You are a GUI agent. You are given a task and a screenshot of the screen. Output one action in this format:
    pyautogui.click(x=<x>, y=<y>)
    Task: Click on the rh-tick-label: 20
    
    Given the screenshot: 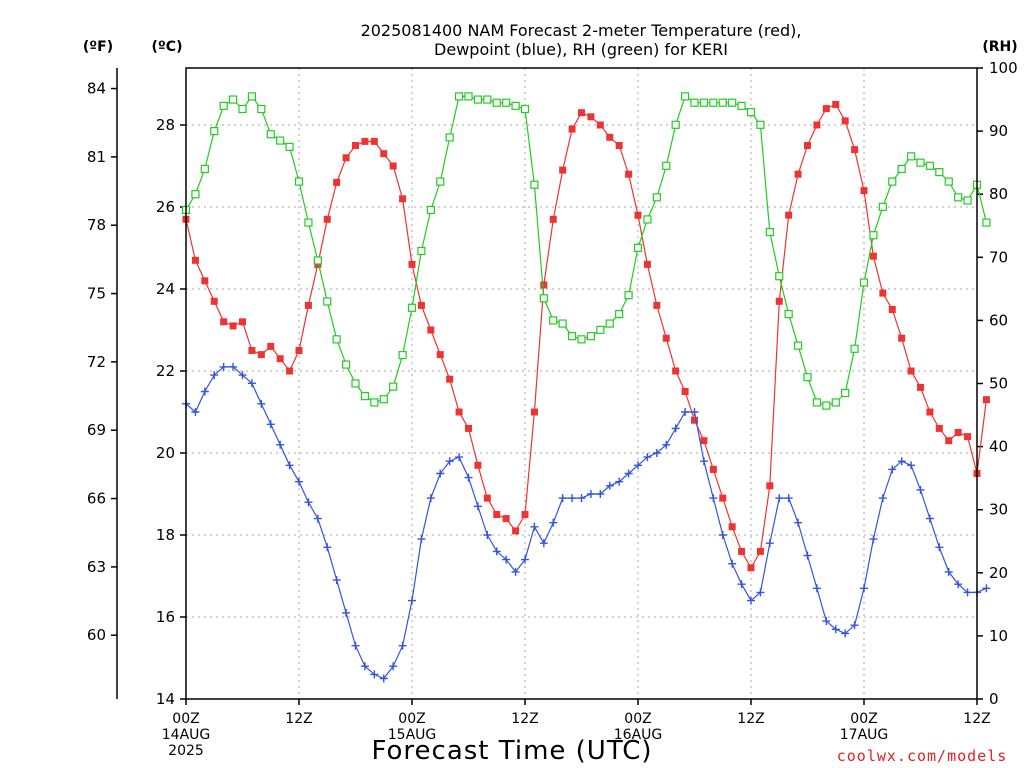 What is the action you would take?
    pyautogui.click(x=998, y=573)
    